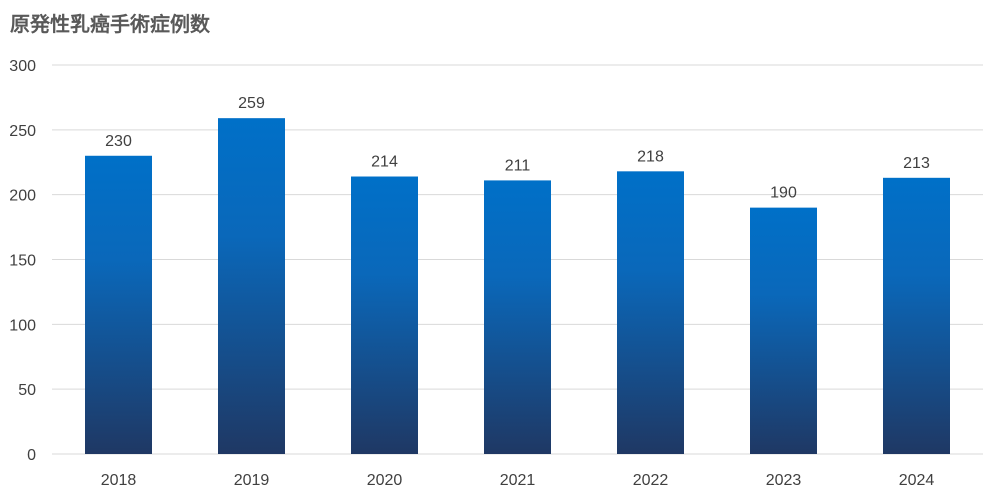  I want to click on bar-2024, so click(916, 315).